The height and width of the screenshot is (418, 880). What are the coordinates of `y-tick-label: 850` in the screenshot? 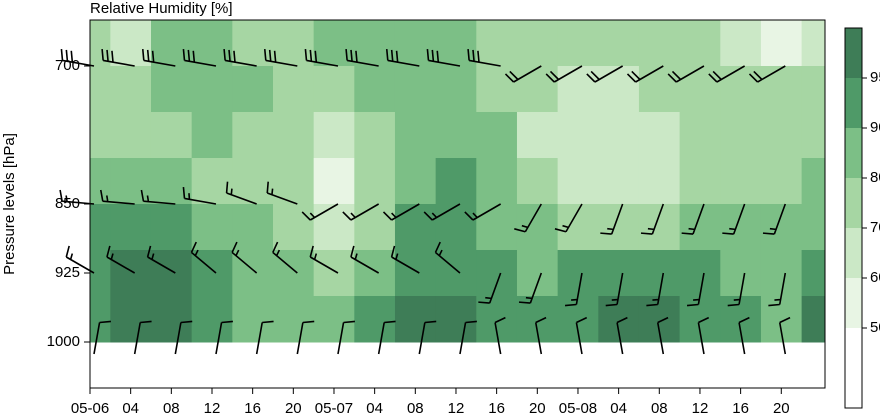 It's located at (67, 203).